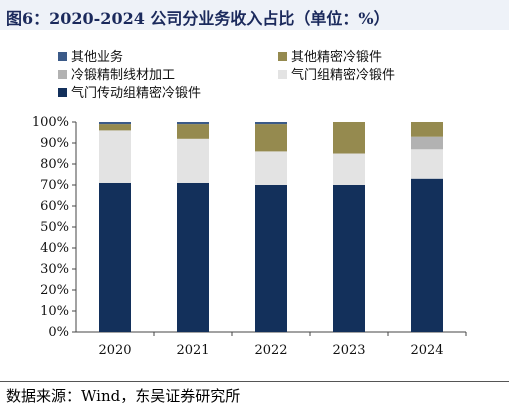  I want to click on legend-label: 气门传动组精密冷锻件, so click(136, 93).